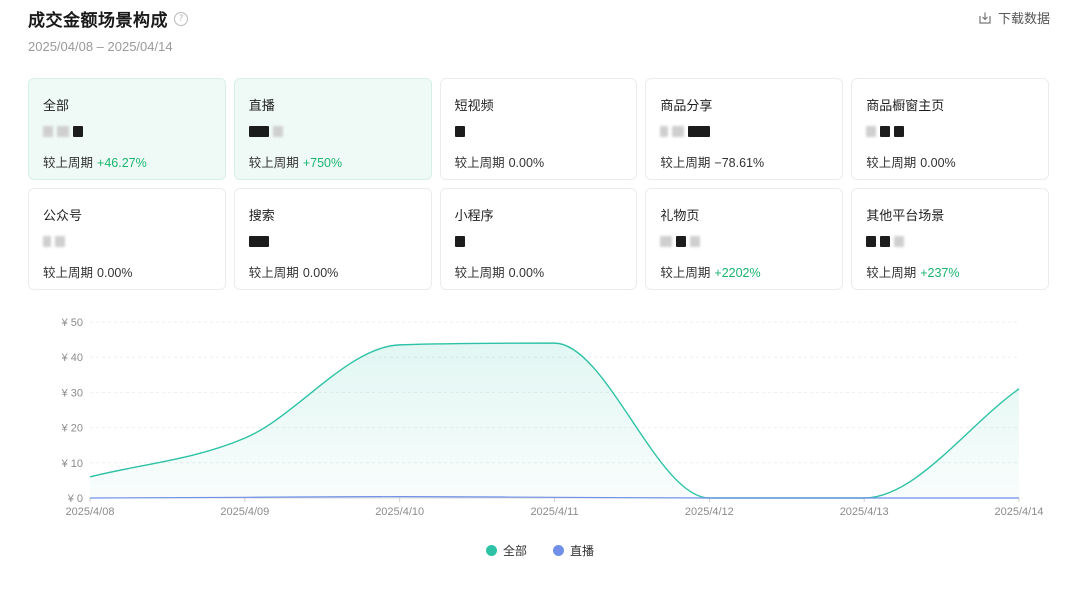 This screenshot has height=593, width=1080. What do you see at coordinates (514, 551) in the screenshot?
I see `legend-label: 全部` at bounding box center [514, 551].